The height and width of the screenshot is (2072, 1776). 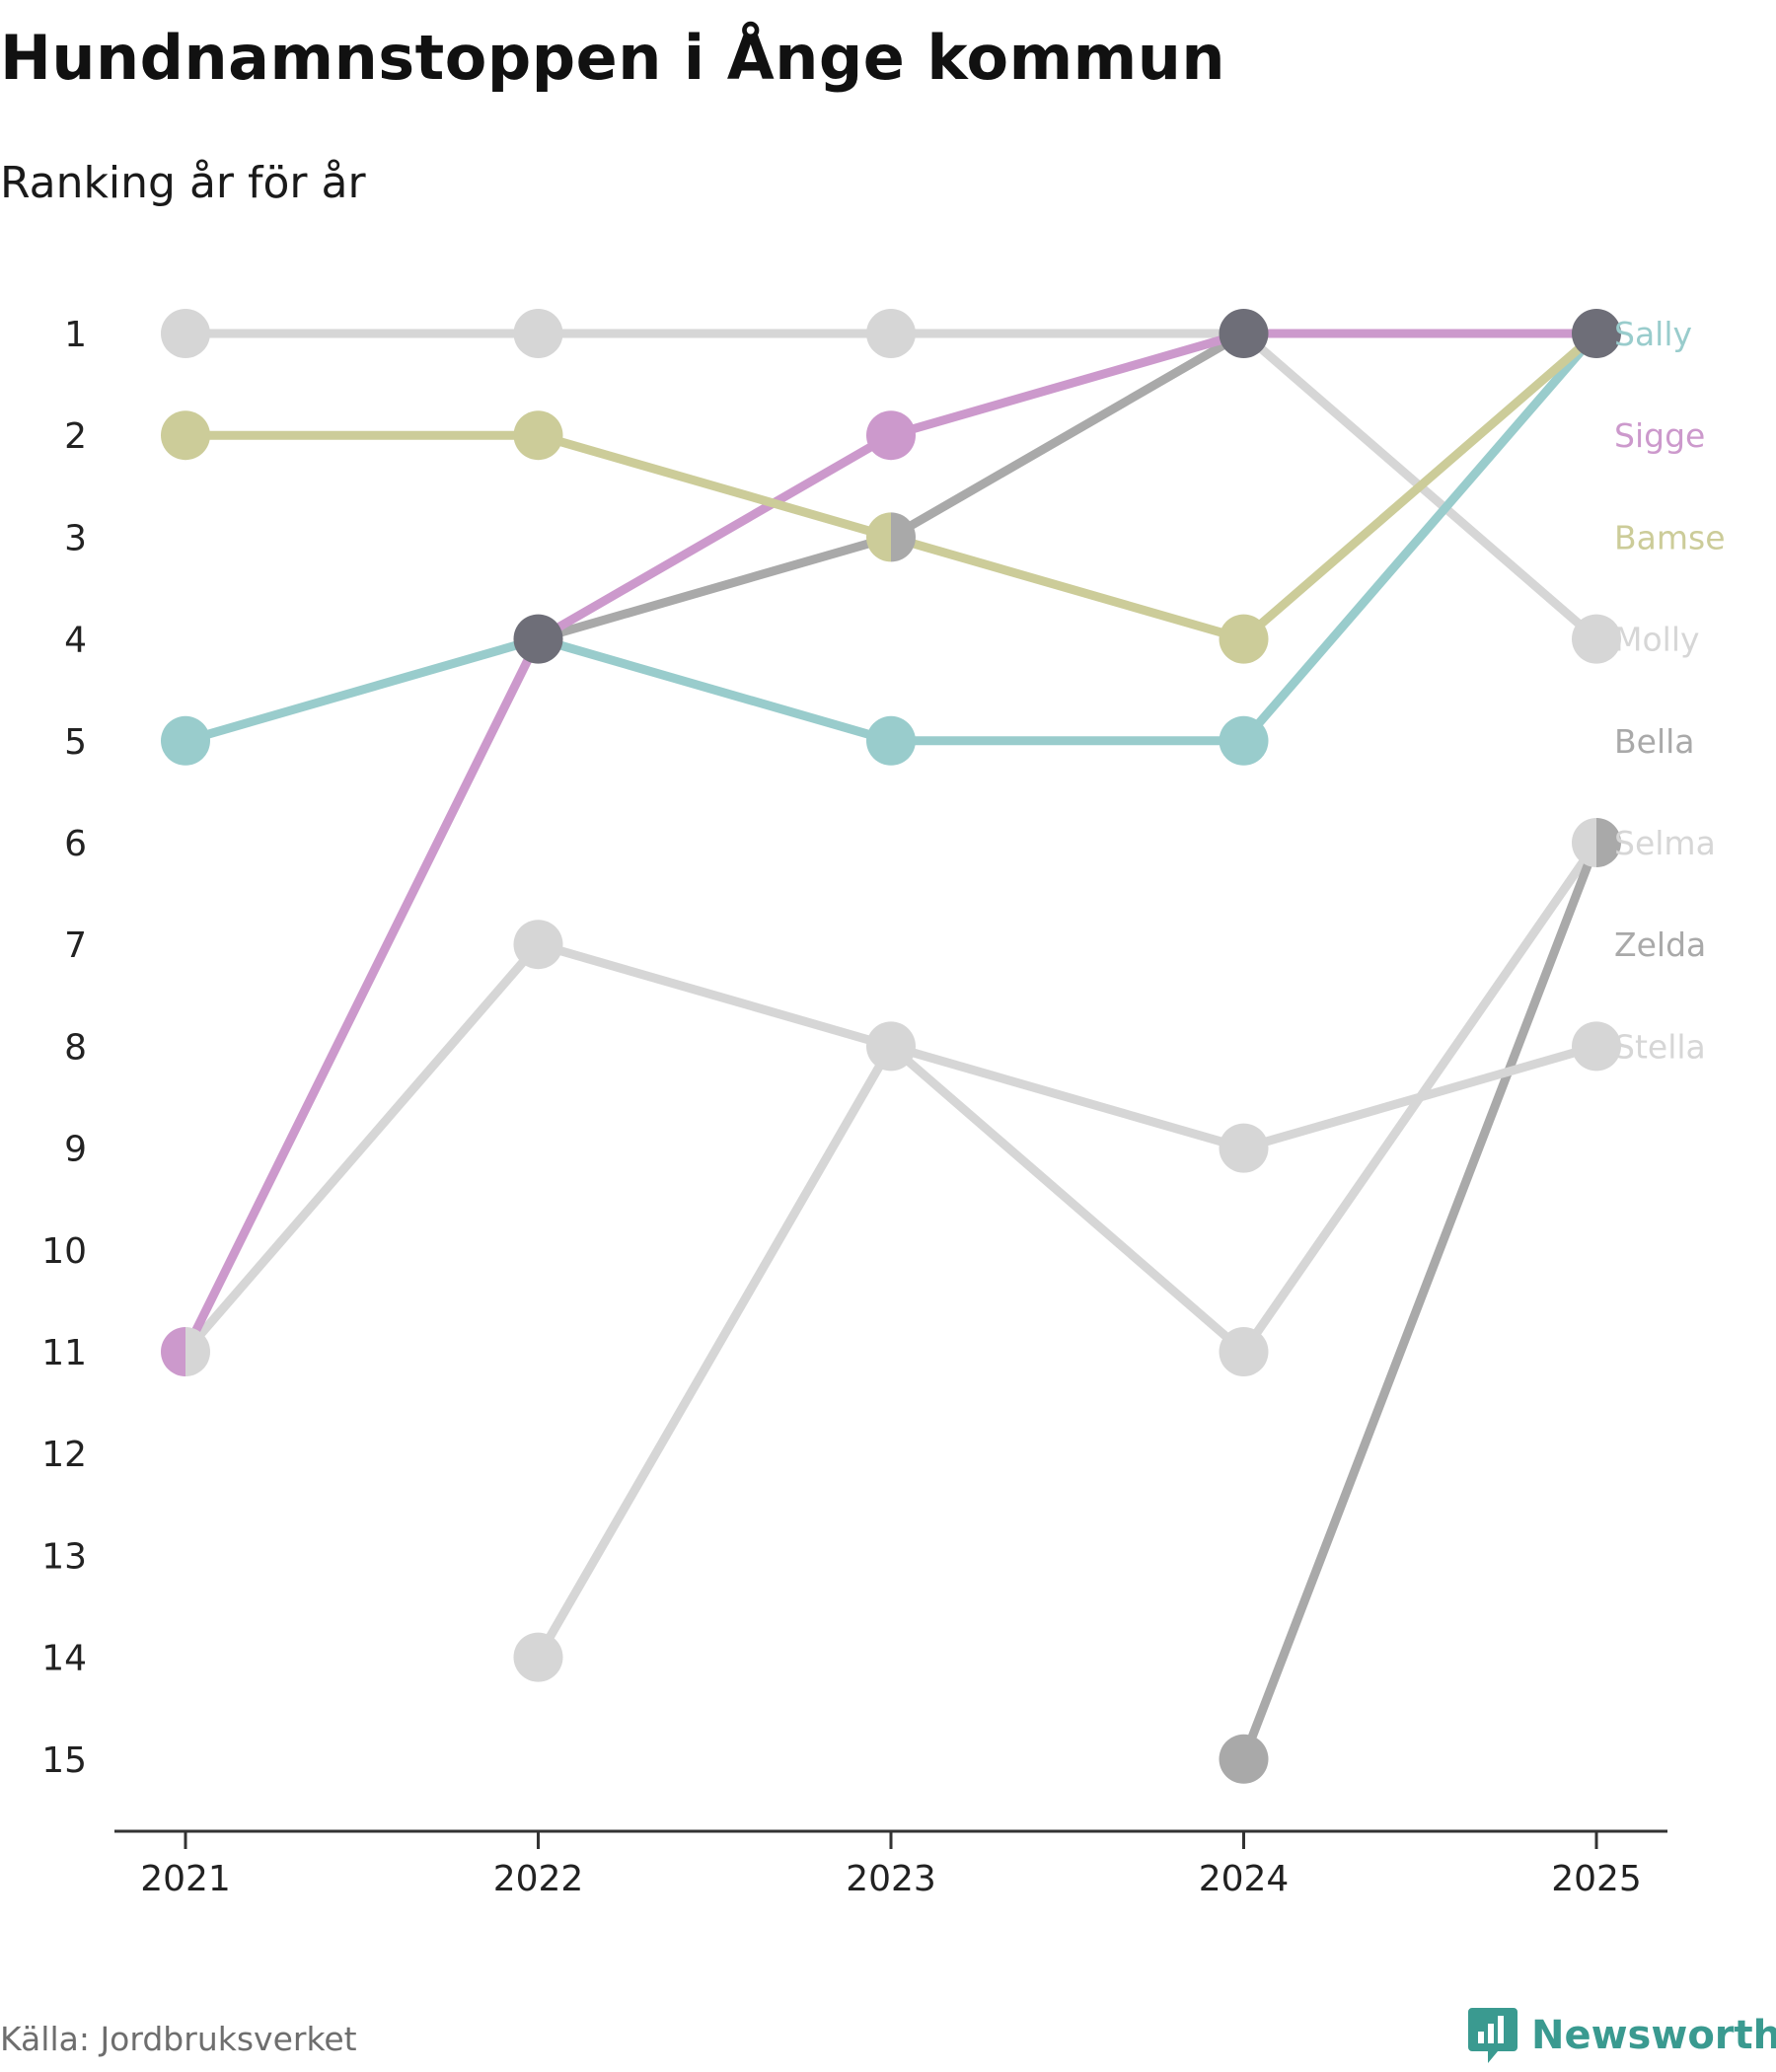 I want to click on y-tick-label: 8, so click(x=75, y=1047).